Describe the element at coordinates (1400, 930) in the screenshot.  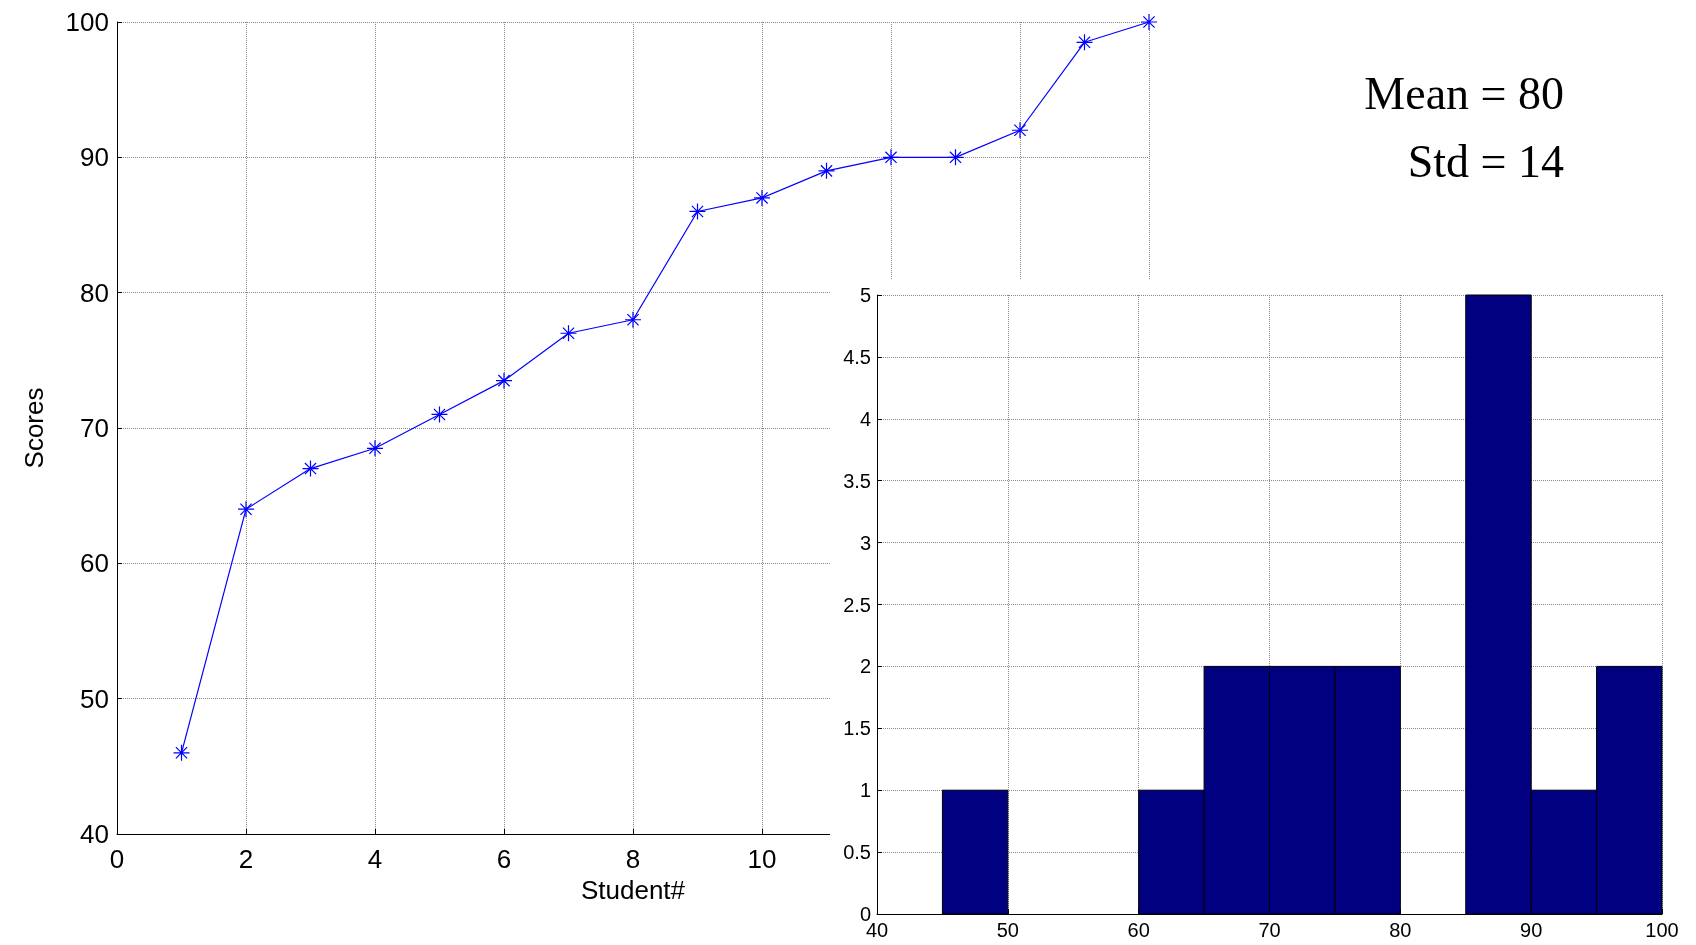
I see `x-tick-label: 80` at that location.